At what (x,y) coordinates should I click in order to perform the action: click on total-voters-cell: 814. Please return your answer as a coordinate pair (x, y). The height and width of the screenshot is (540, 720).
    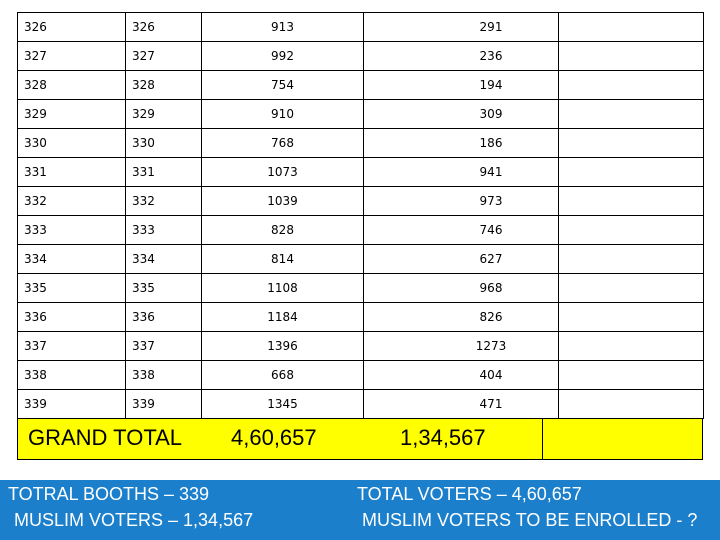
    Looking at the image, I should click on (282, 259).